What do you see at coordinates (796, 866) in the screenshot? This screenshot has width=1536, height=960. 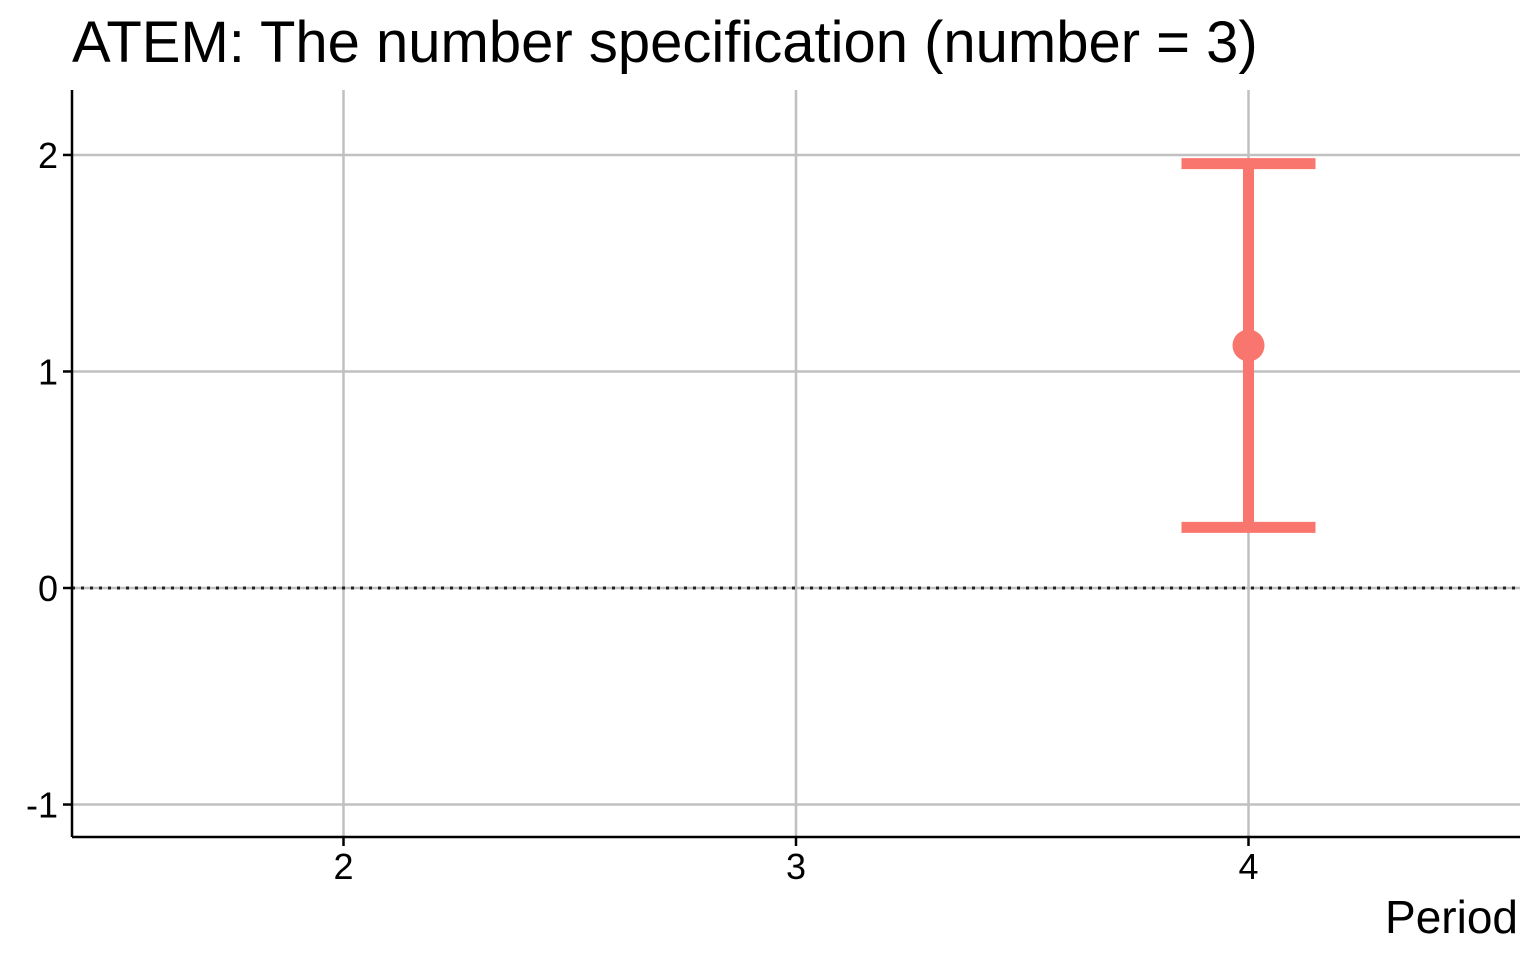 I see `x-tick-label-3: 3` at bounding box center [796, 866].